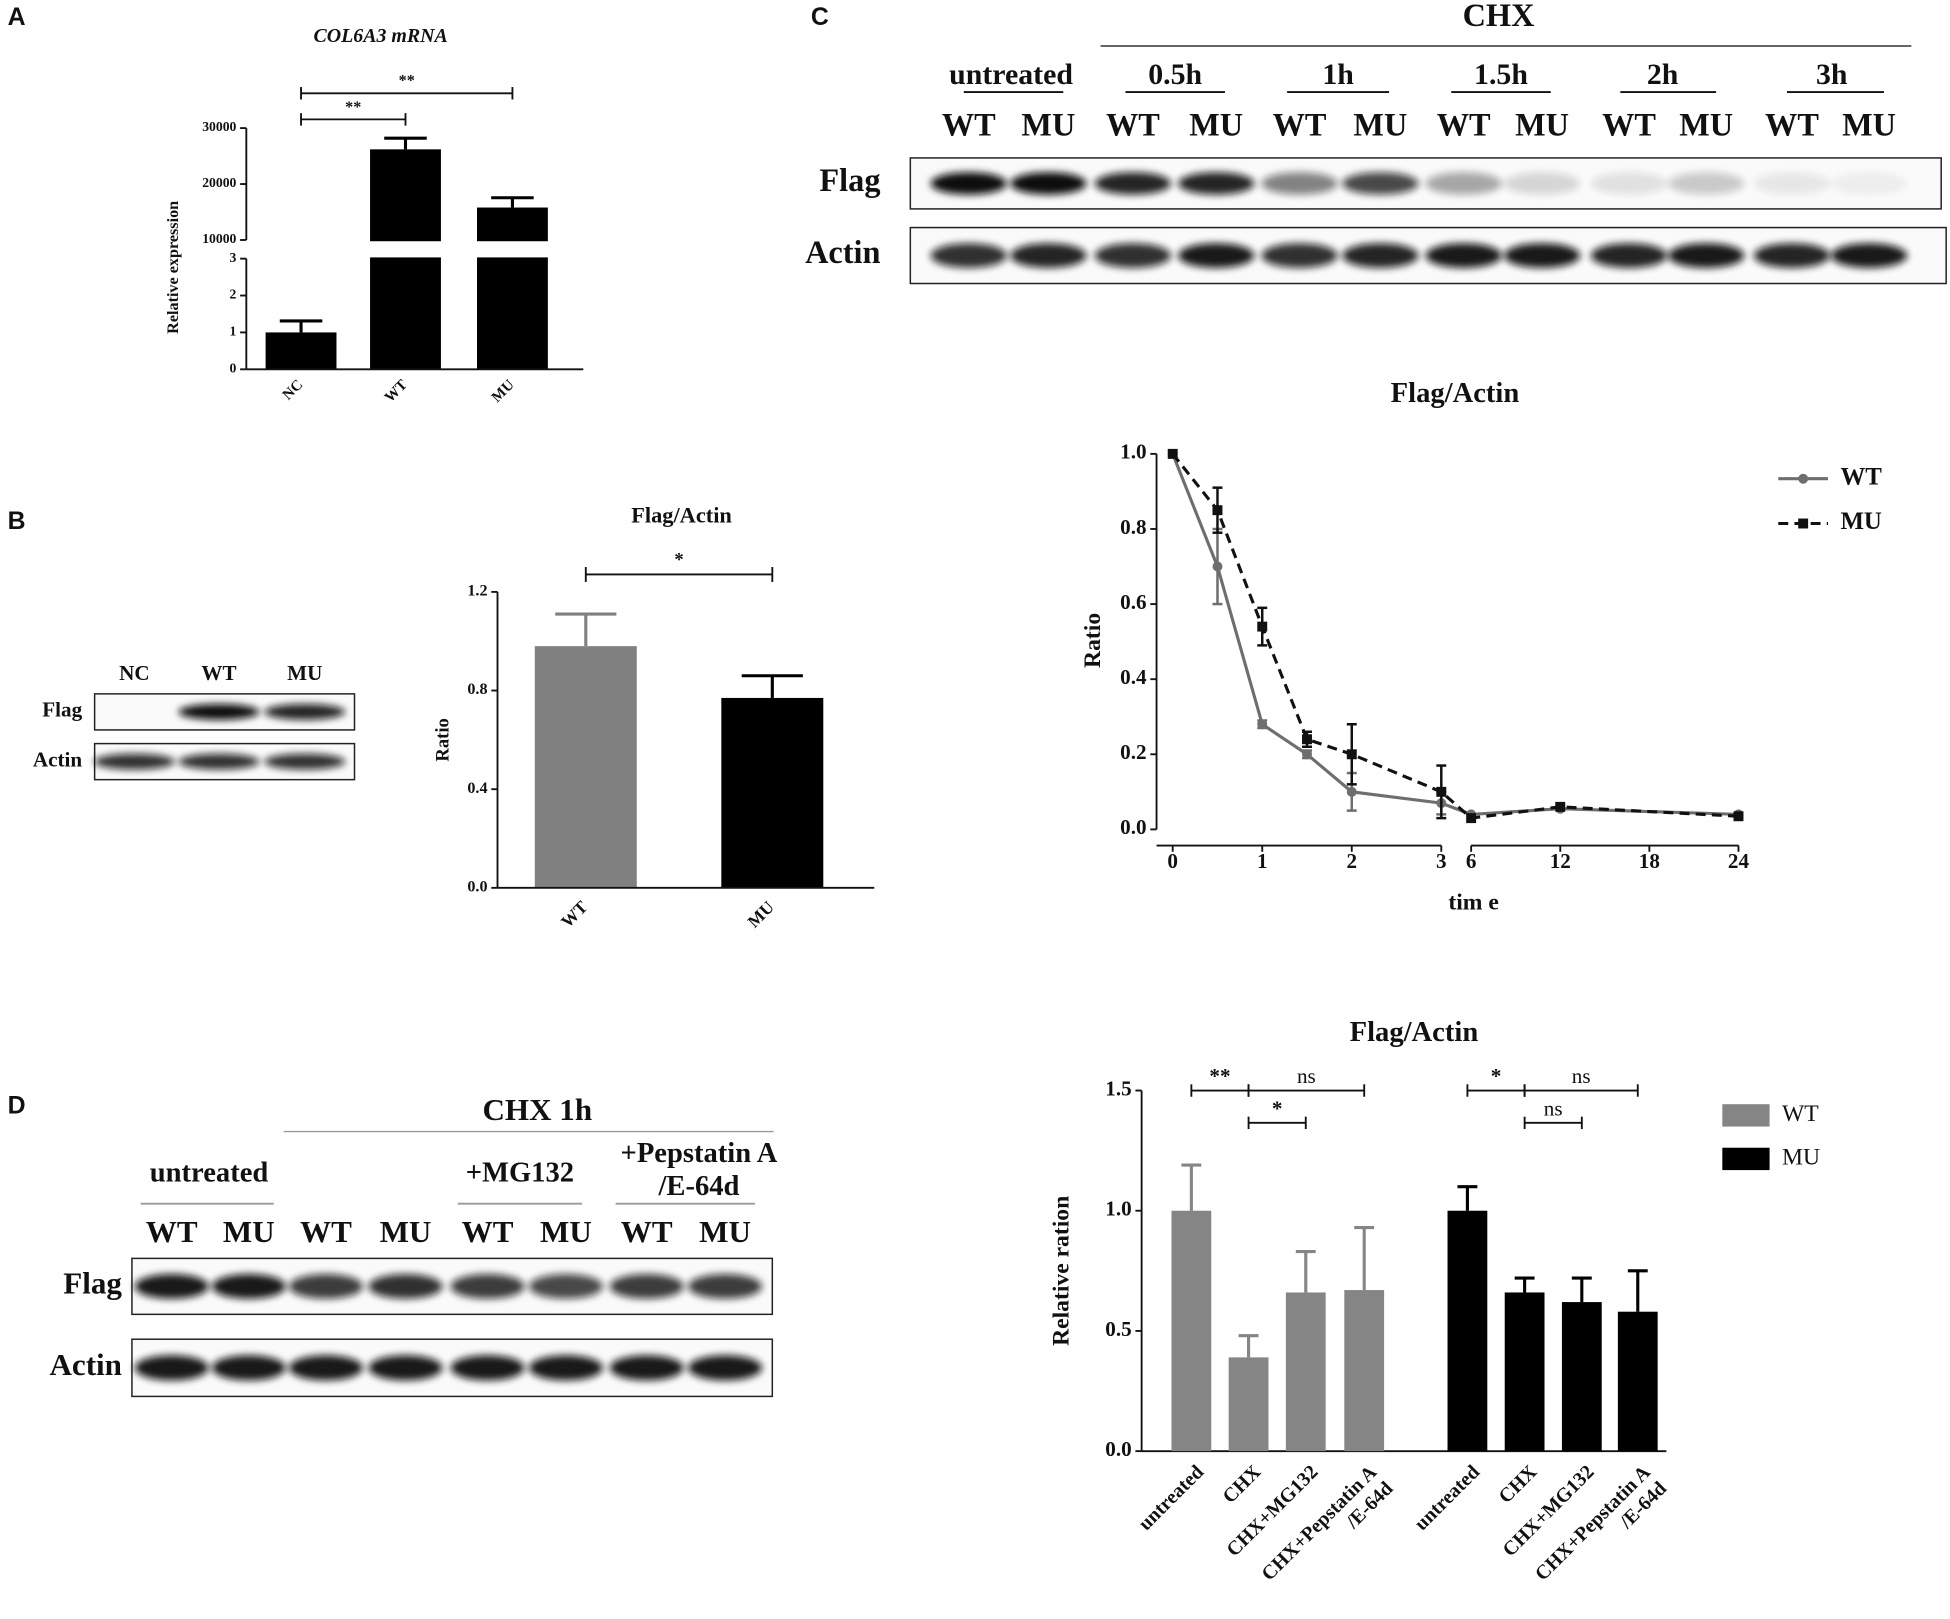 This screenshot has width=1950, height=1619. Describe the element at coordinates (233, 331) in the screenshot. I see `y-tick-label: 1` at that location.